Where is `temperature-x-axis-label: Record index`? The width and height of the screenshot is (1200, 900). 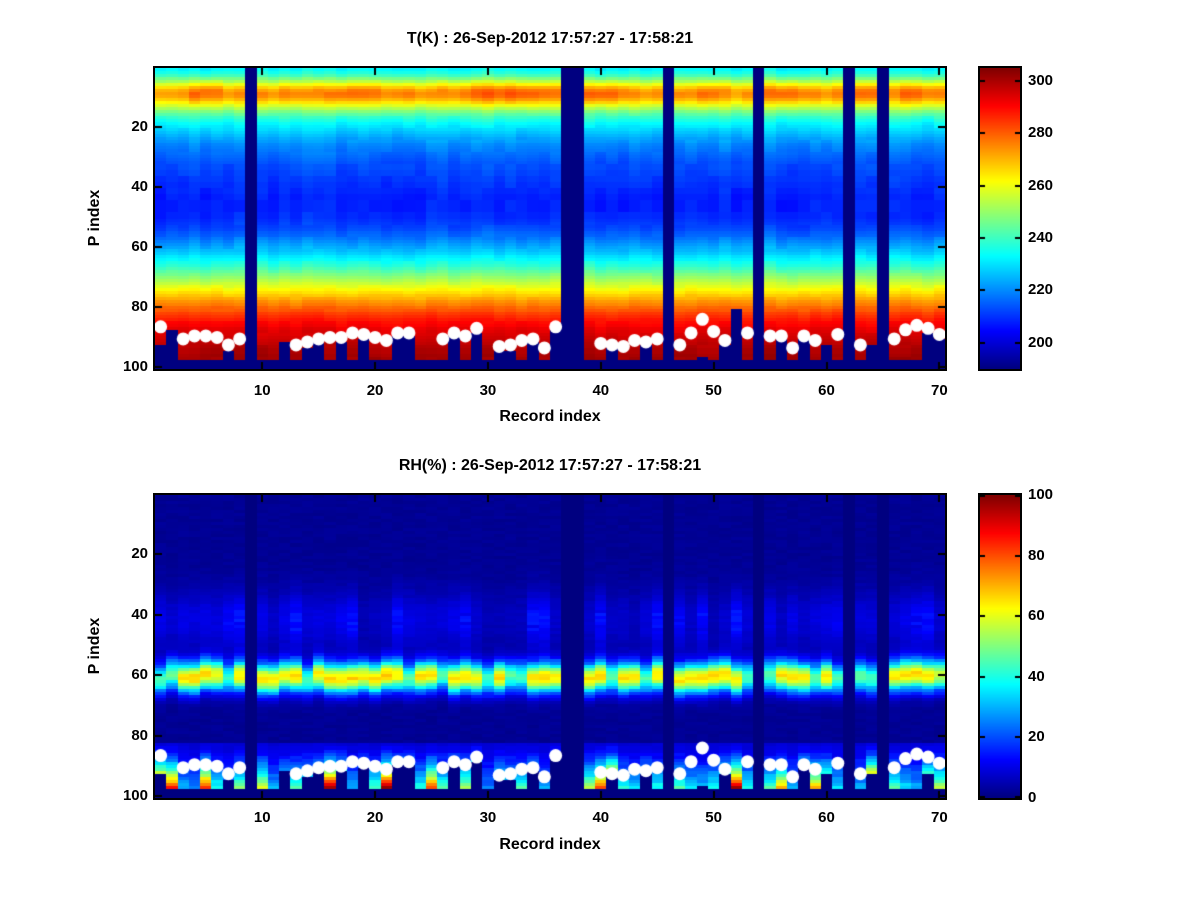
temperature-x-axis-label: Record index is located at coordinates (550, 416).